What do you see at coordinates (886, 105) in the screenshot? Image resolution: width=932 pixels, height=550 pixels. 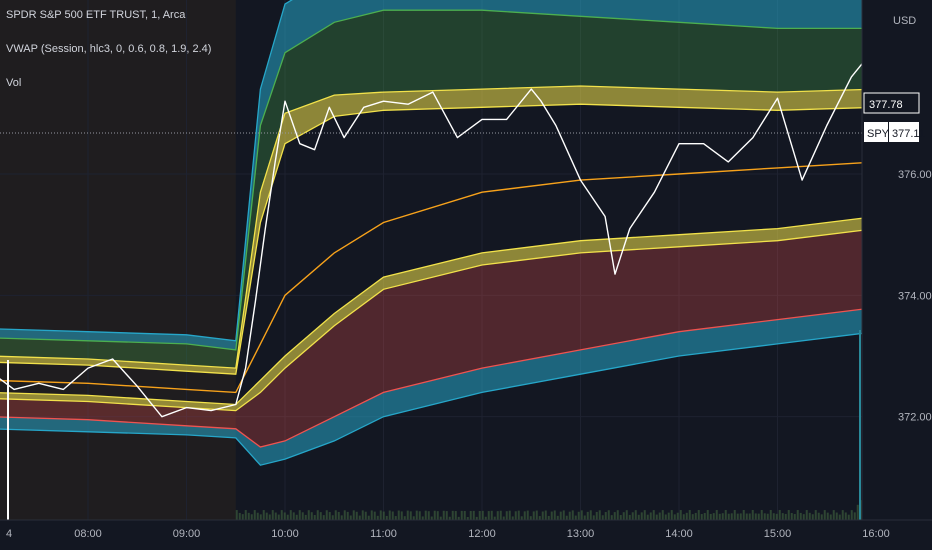 I see `last-price-value: 377.78` at bounding box center [886, 105].